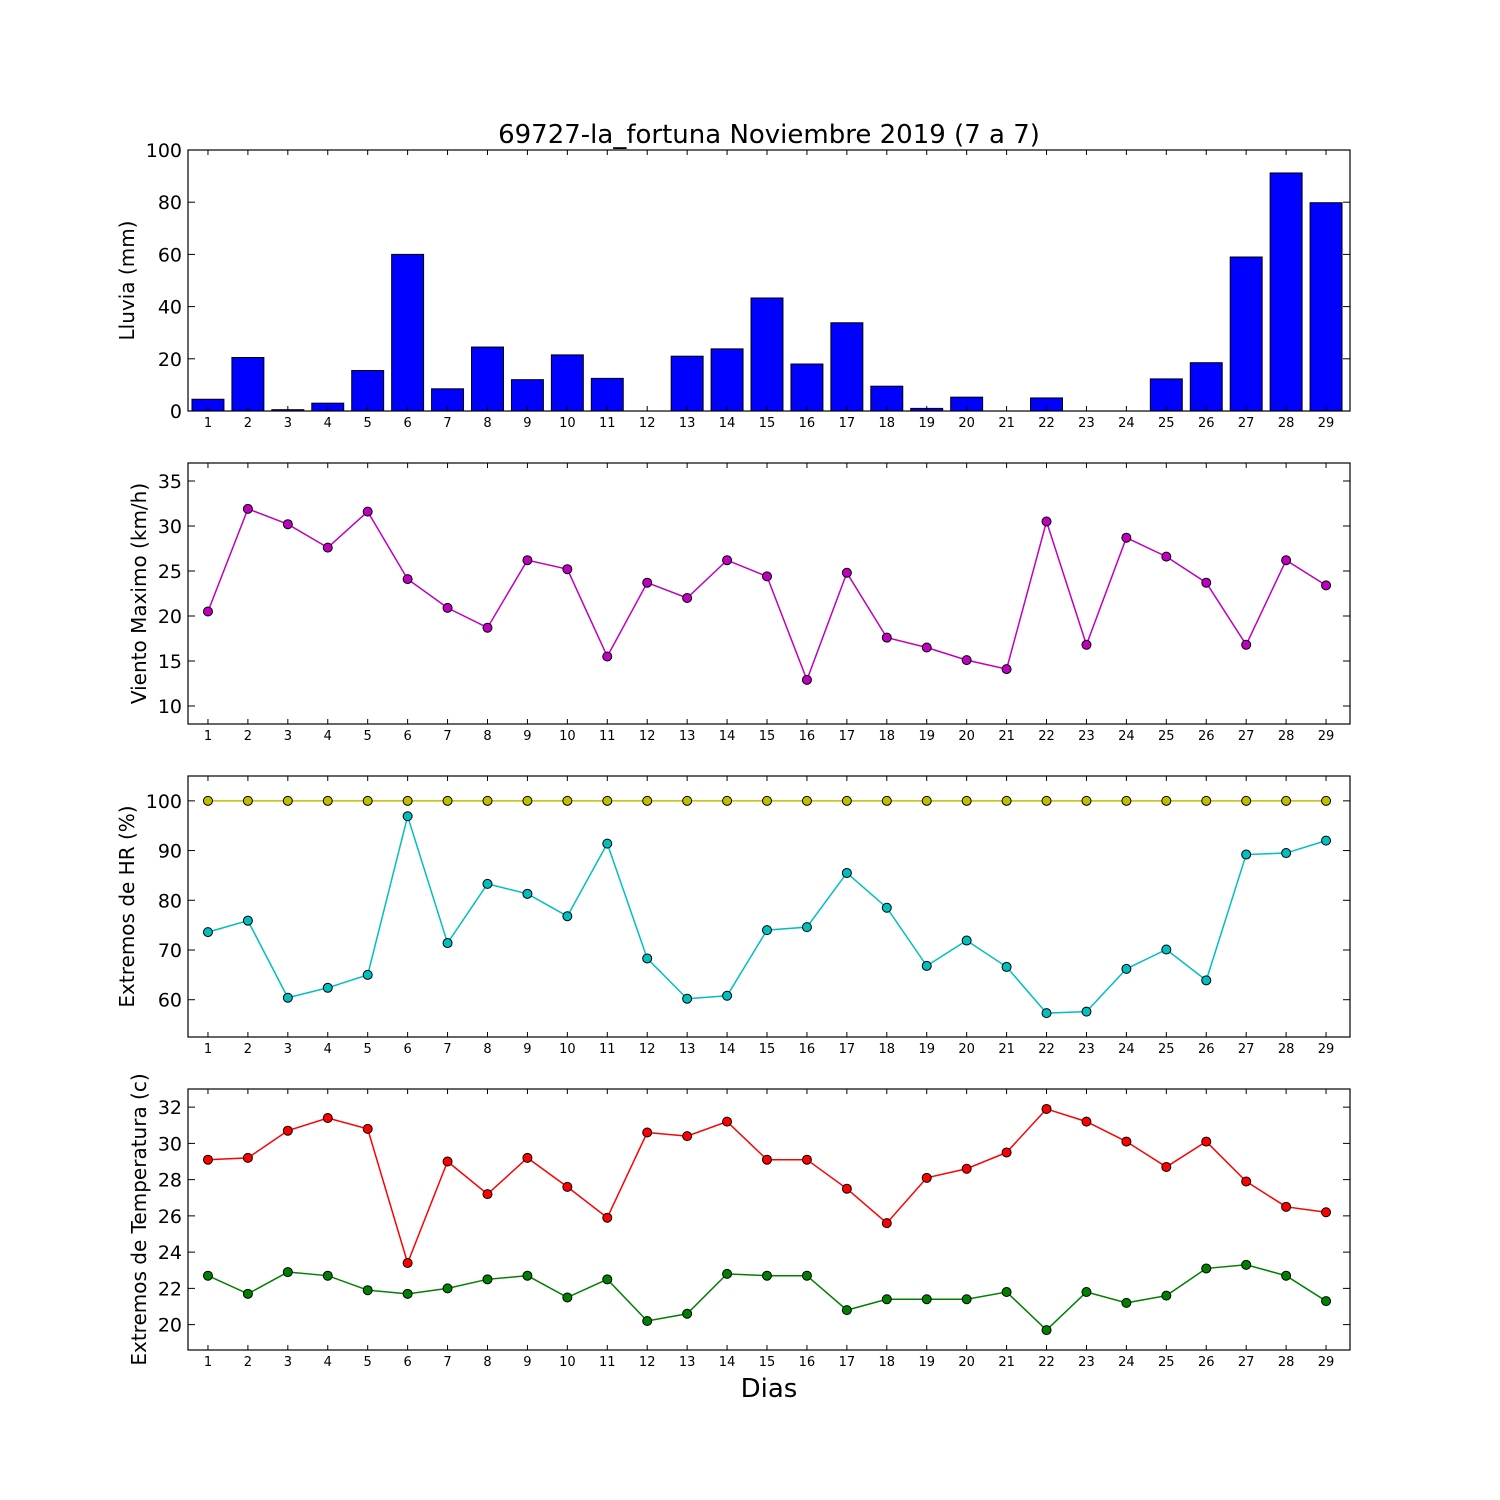 This screenshot has width=1500, height=1500. Describe the element at coordinates (647, 736) in the screenshot. I see `x-tick-label: 12` at that location.